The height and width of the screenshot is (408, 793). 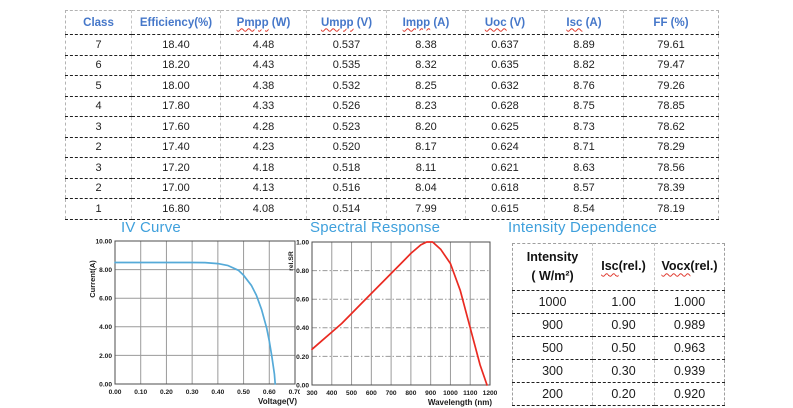 I want to click on main-table-cell: 4.33, so click(x=263, y=106).